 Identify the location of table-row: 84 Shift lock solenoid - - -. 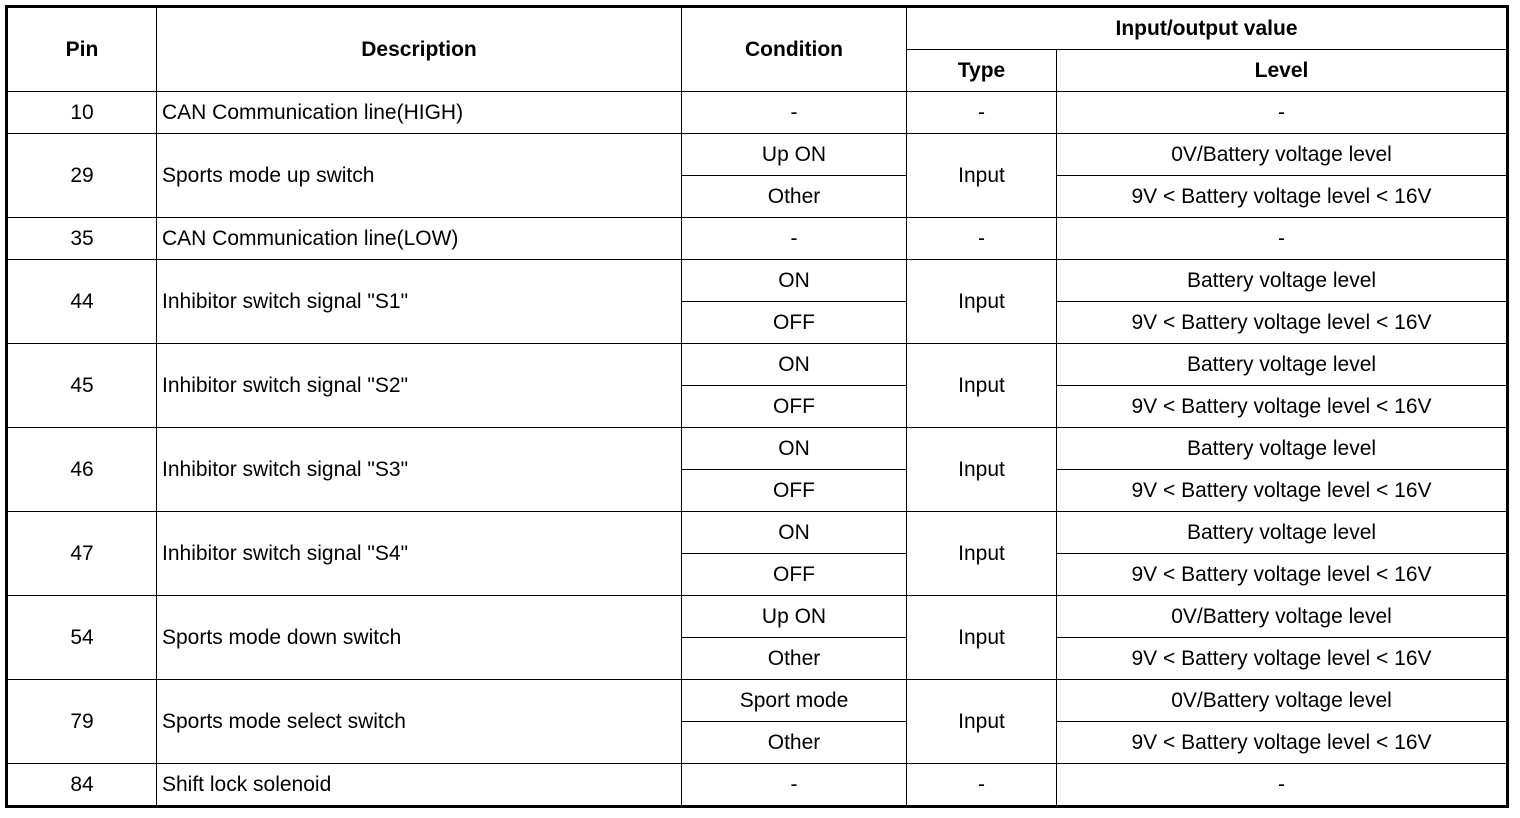
(757, 785).